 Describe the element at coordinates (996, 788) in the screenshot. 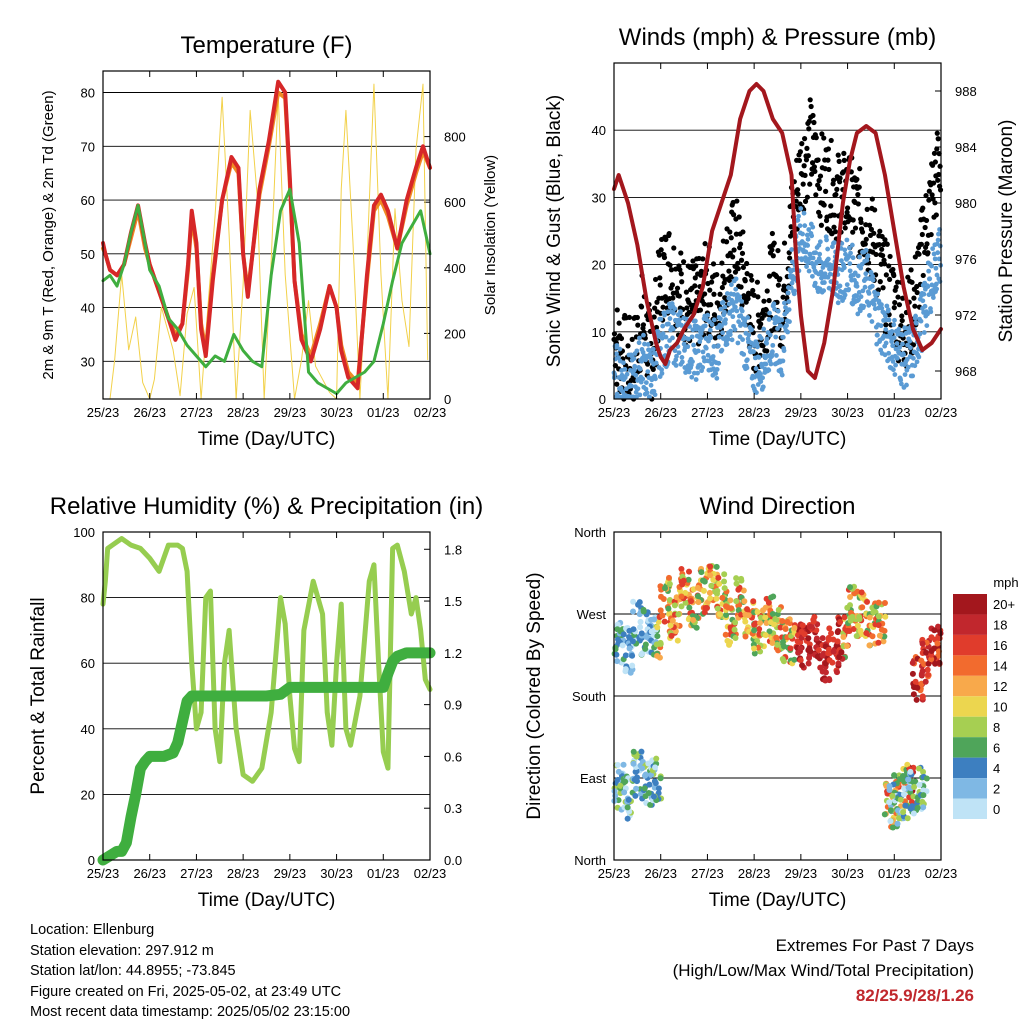

I see `colorbar-label: 2` at that location.